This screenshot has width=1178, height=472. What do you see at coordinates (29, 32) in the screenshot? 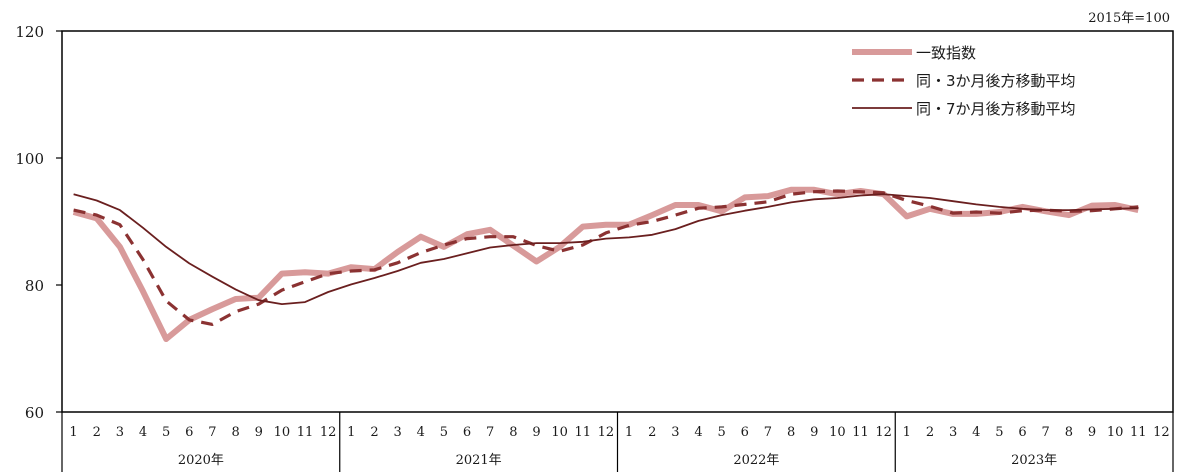
I see `y-tick-label: 120` at bounding box center [29, 32].